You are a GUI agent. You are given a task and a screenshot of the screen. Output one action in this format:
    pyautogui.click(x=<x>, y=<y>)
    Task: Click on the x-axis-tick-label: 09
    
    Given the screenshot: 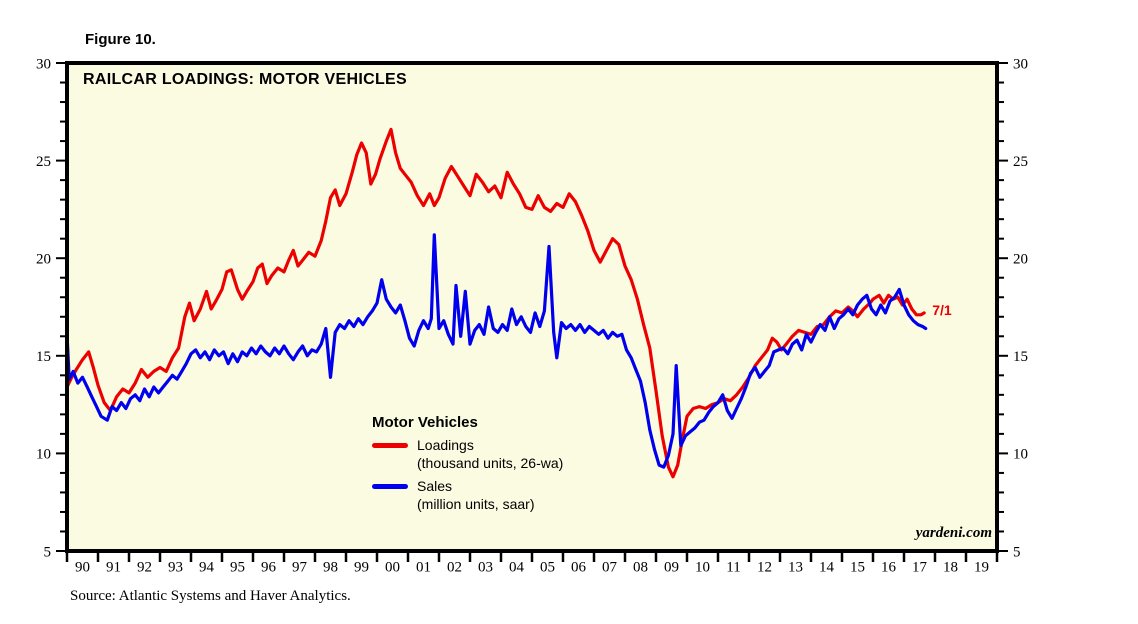 What is the action you would take?
    pyautogui.click(x=671, y=567)
    